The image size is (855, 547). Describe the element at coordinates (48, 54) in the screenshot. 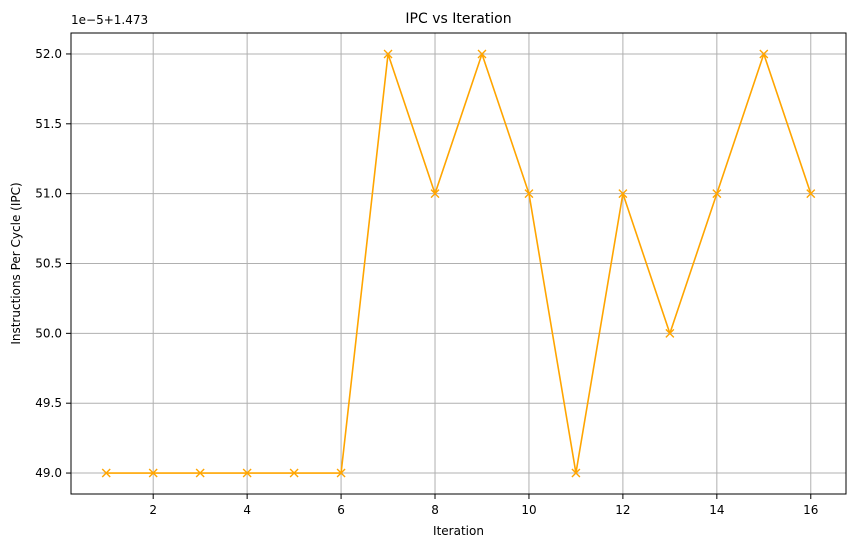

I see `y-tick-label-6: 52.0` at that location.